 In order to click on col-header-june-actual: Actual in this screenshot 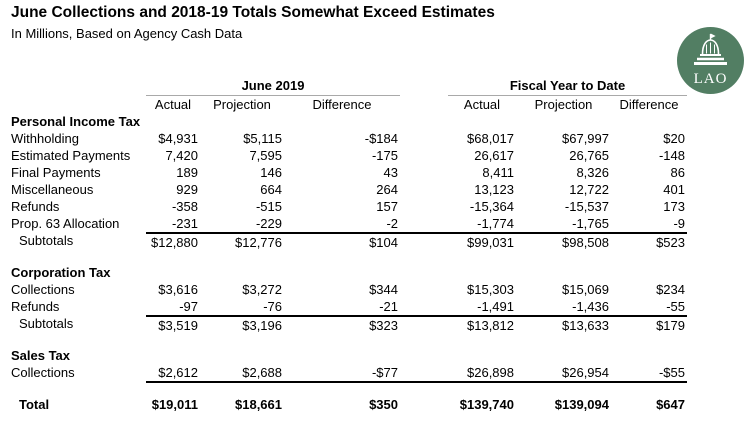, I will do `click(173, 104)`.